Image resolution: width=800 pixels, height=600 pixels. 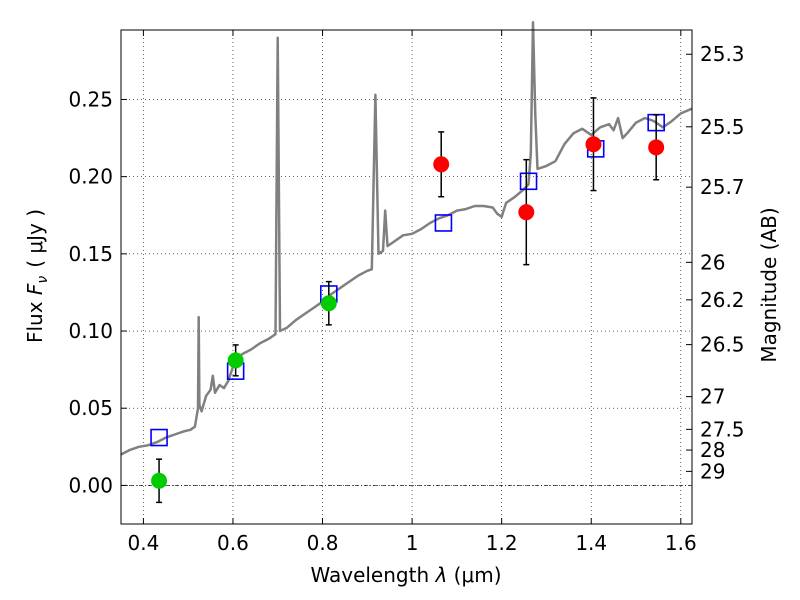 What do you see at coordinates (769, 284) in the screenshot?
I see `right-axis-title: Magnitude (AB)` at bounding box center [769, 284].